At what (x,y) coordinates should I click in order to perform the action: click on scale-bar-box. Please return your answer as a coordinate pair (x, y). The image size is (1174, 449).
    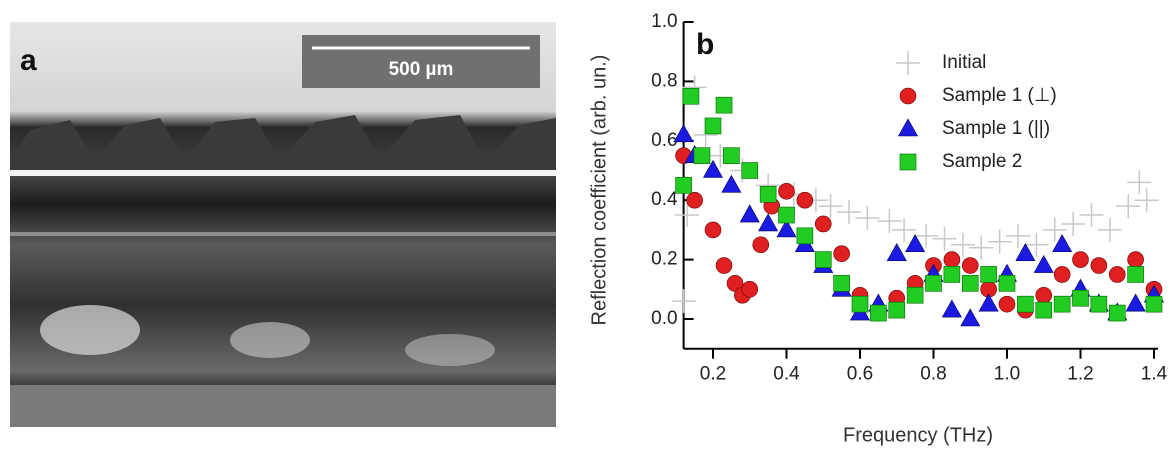
    Looking at the image, I should click on (421, 61).